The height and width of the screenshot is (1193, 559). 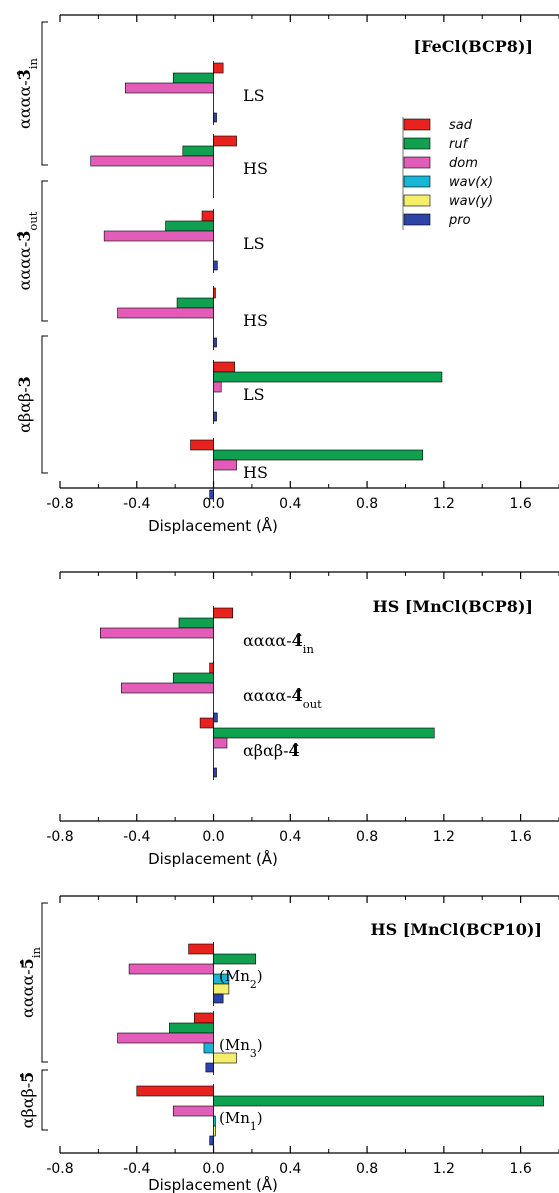 I want to click on panel-title: HS [MnCl(BCP10)], so click(x=456, y=929).